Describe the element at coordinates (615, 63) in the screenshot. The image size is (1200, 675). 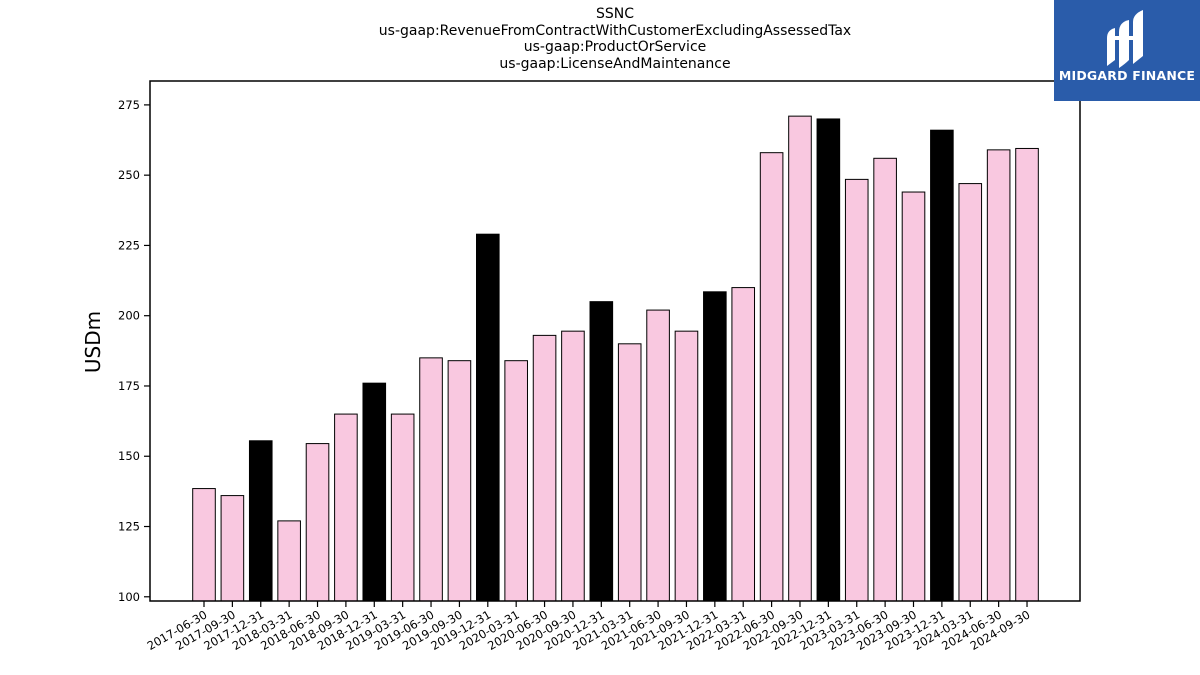
I see `chart-title-line-4: us-gaap:LicenseAndMaintenance` at that location.